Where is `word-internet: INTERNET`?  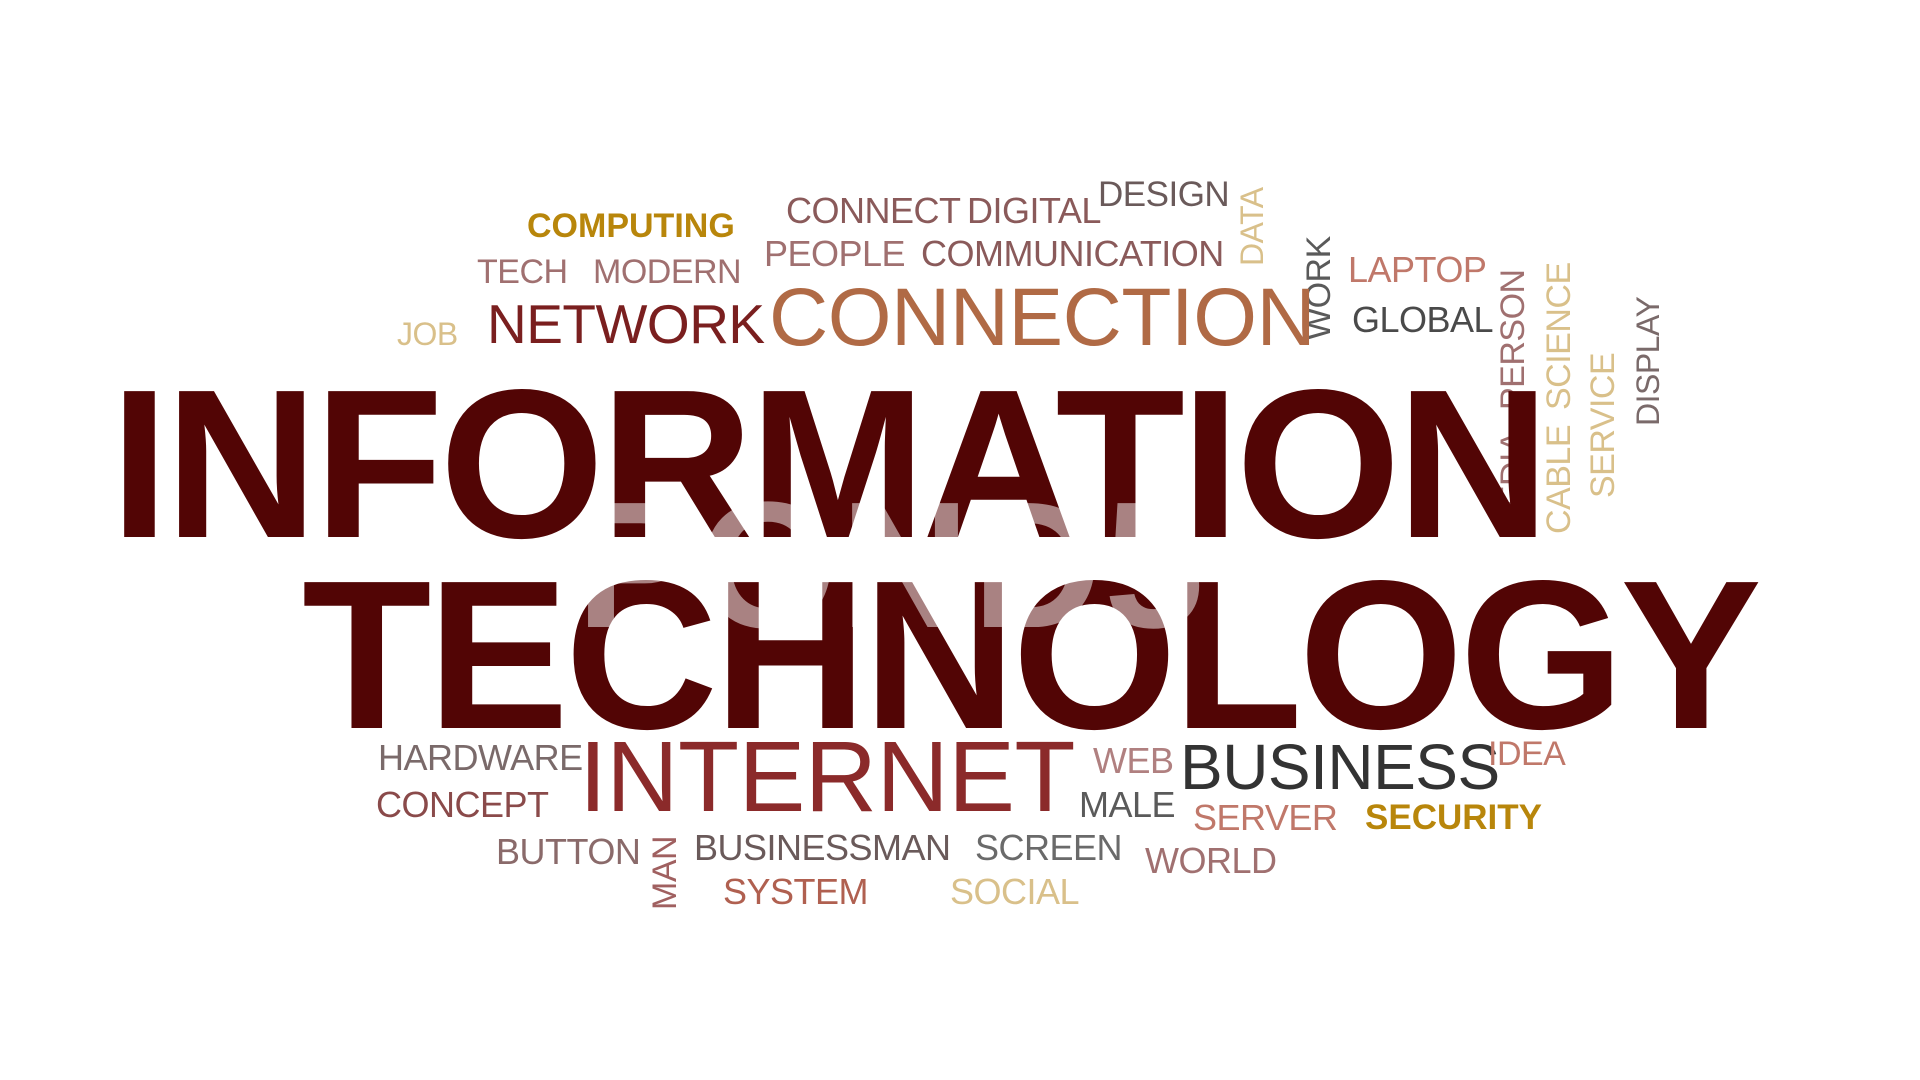 word-internet: INTERNET is located at coordinates (827, 777).